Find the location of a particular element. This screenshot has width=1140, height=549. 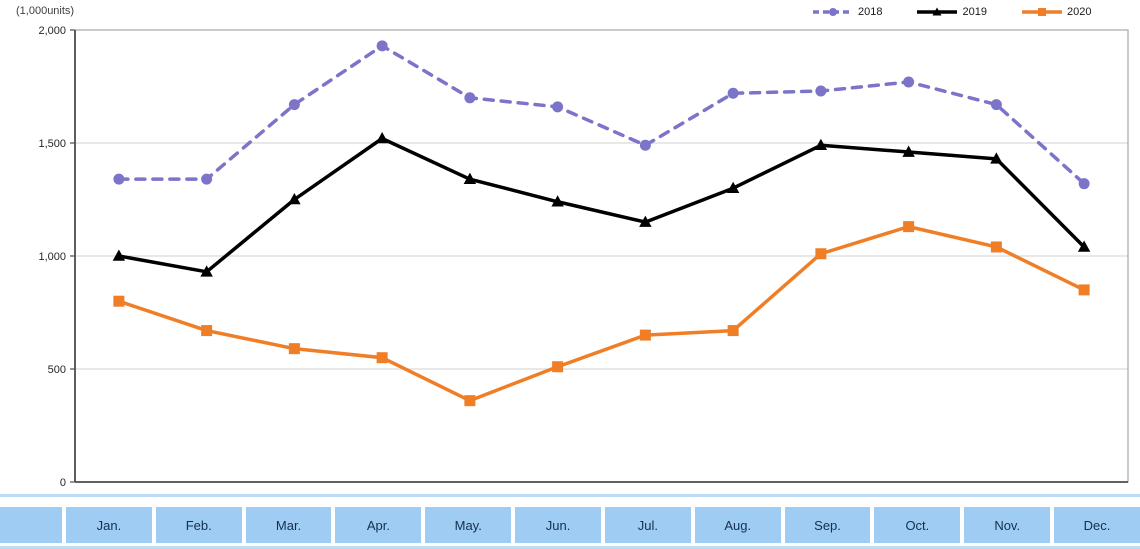

series-2020-point-mar is located at coordinates (294, 349).